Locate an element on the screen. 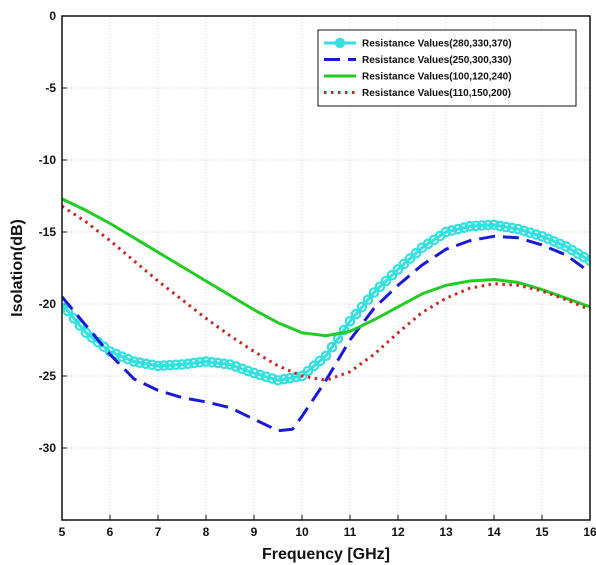 Image resolution: width=596 pixels, height=565 pixels. x-tick-label: 15 is located at coordinates (542, 532).